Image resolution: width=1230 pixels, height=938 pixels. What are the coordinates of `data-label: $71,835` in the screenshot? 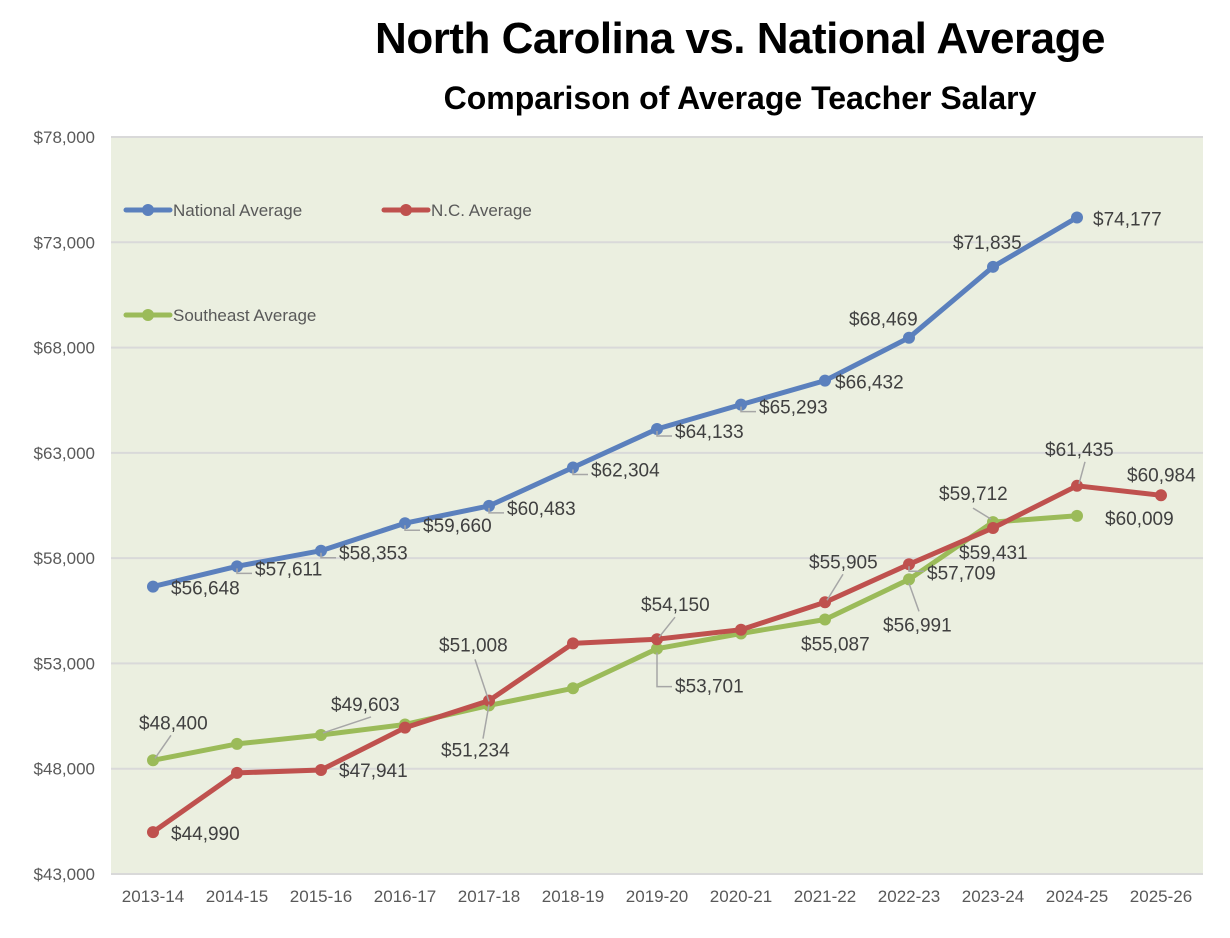 It's located at (987, 243).